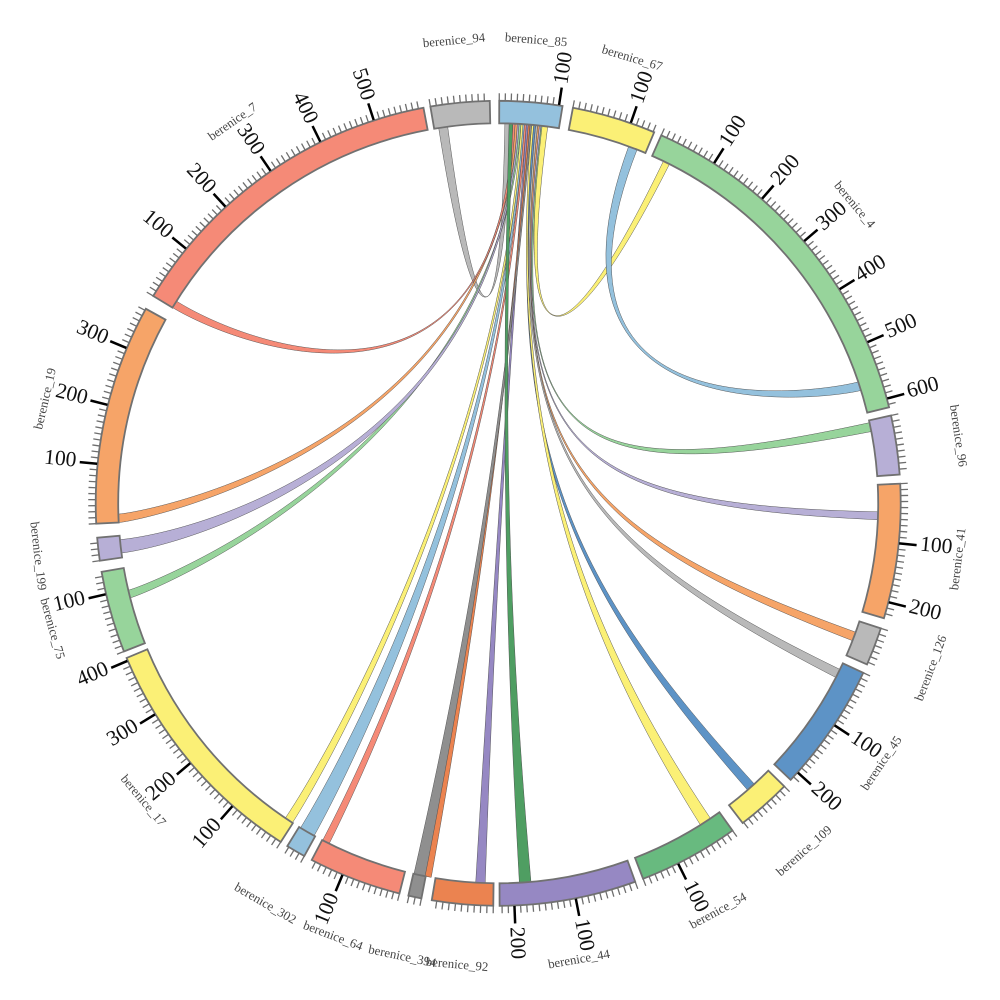  I want to click on svg-text: 200, so click(517, 942).